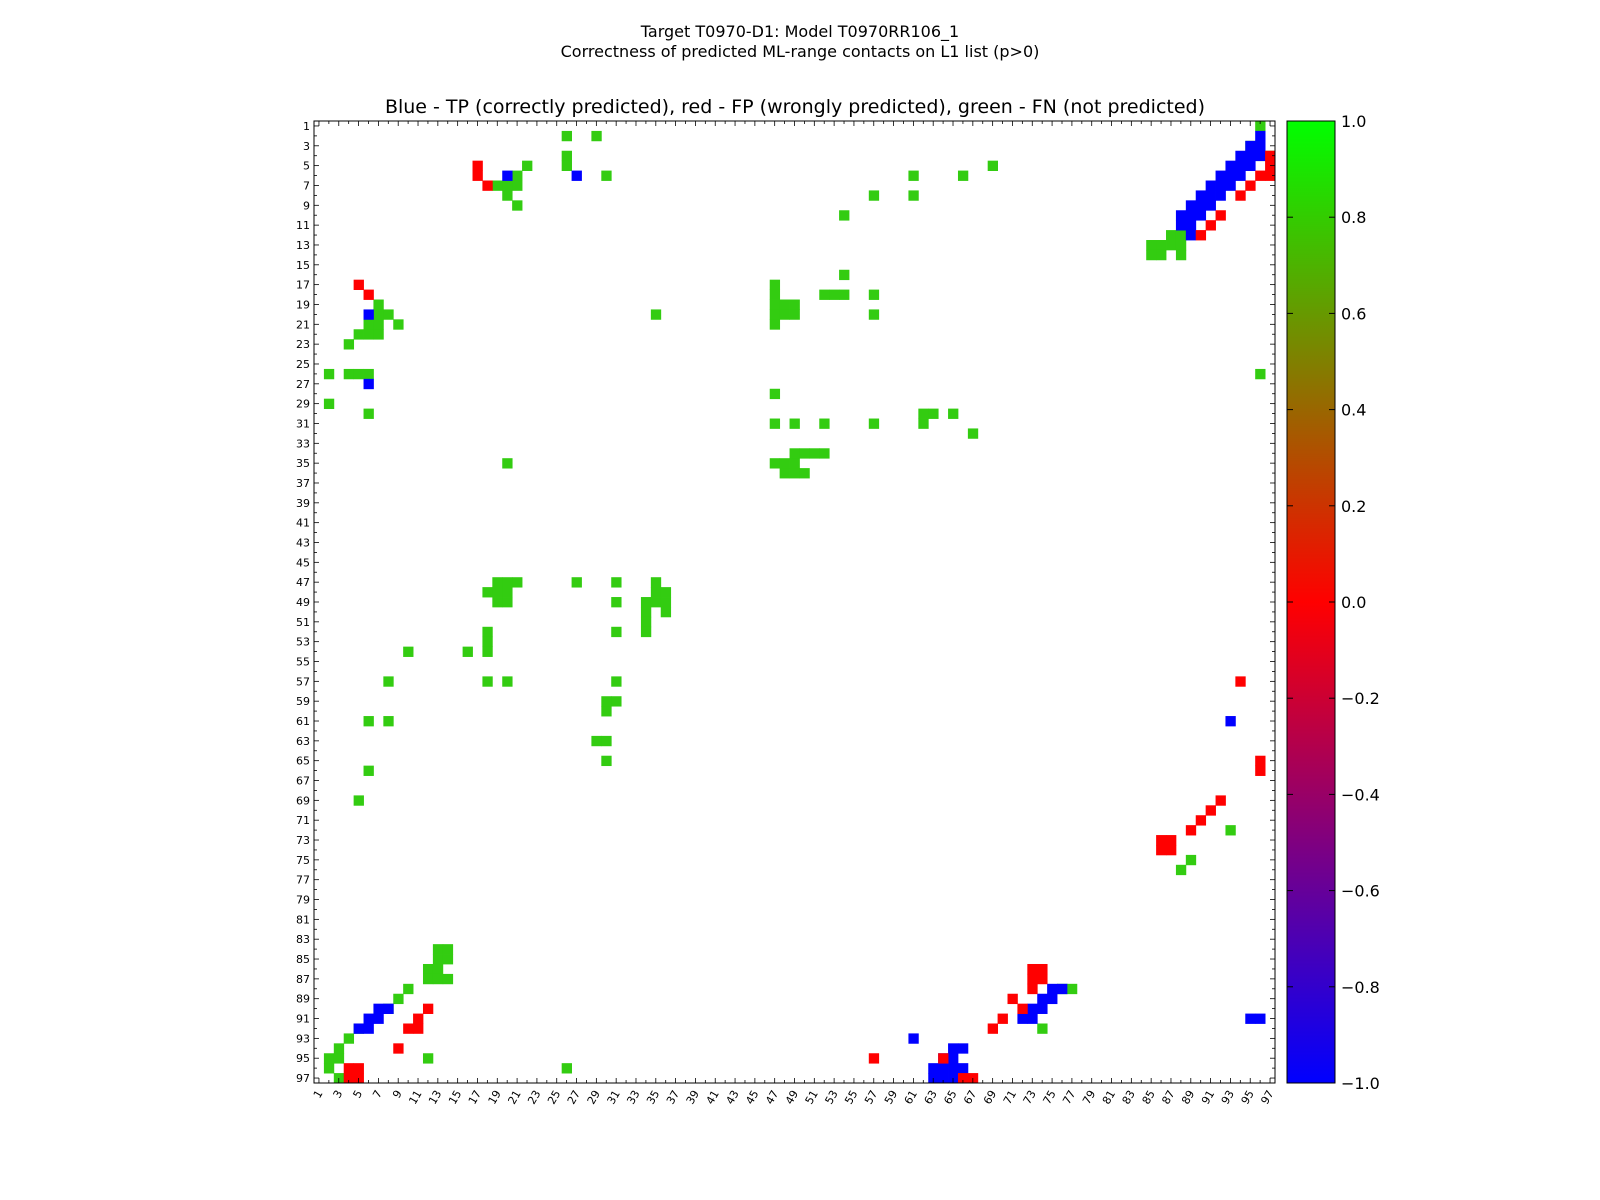  Describe the element at coordinates (713, 1097) in the screenshot. I see `x-tick-label: 41` at that location.